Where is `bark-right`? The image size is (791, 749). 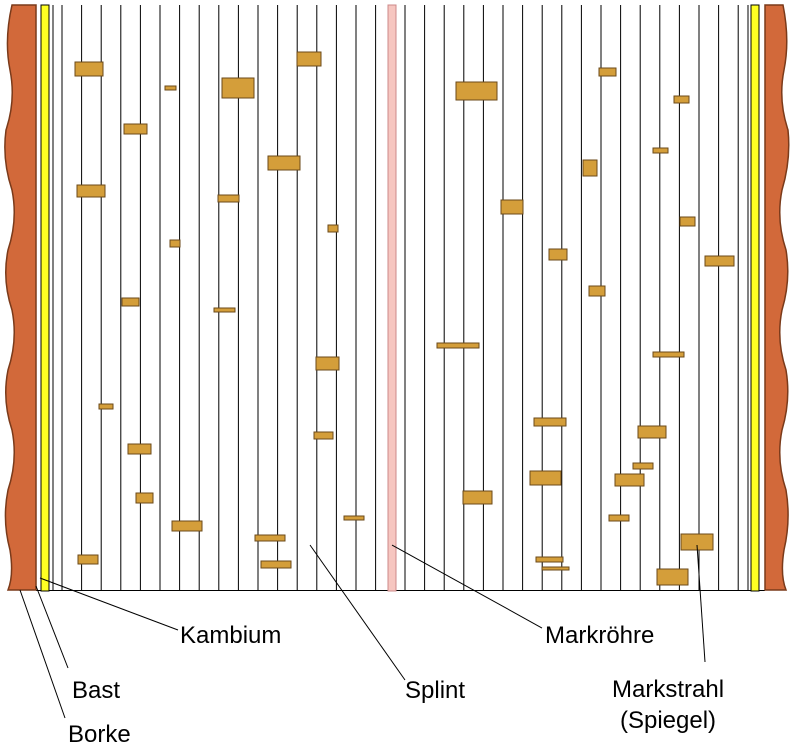
bark-right is located at coordinates (777, 297).